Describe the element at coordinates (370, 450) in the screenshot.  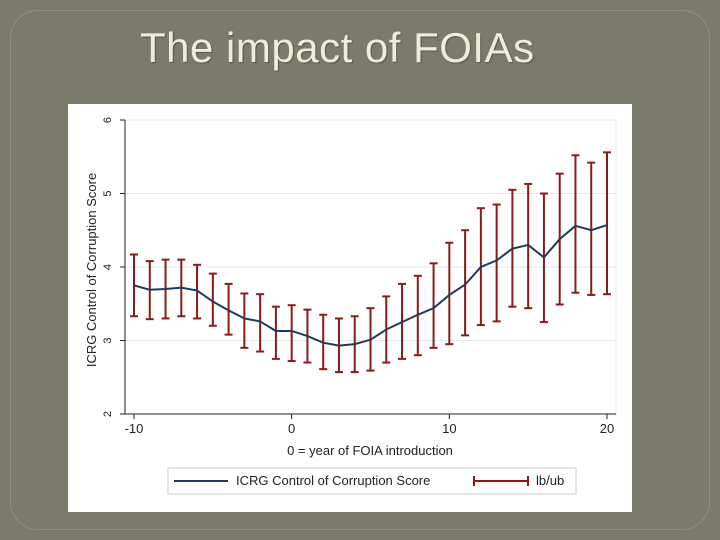
I see `x-axis-label: 0 = year of FOIA introduction` at that location.